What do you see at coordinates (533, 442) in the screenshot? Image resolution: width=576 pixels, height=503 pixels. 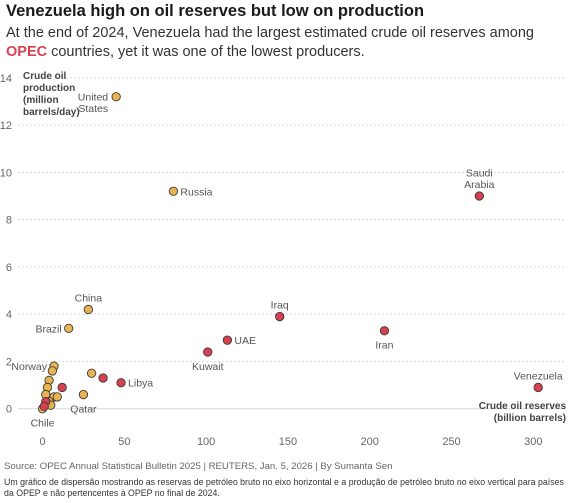 I see `x-tick-label: 300` at bounding box center [533, 442].